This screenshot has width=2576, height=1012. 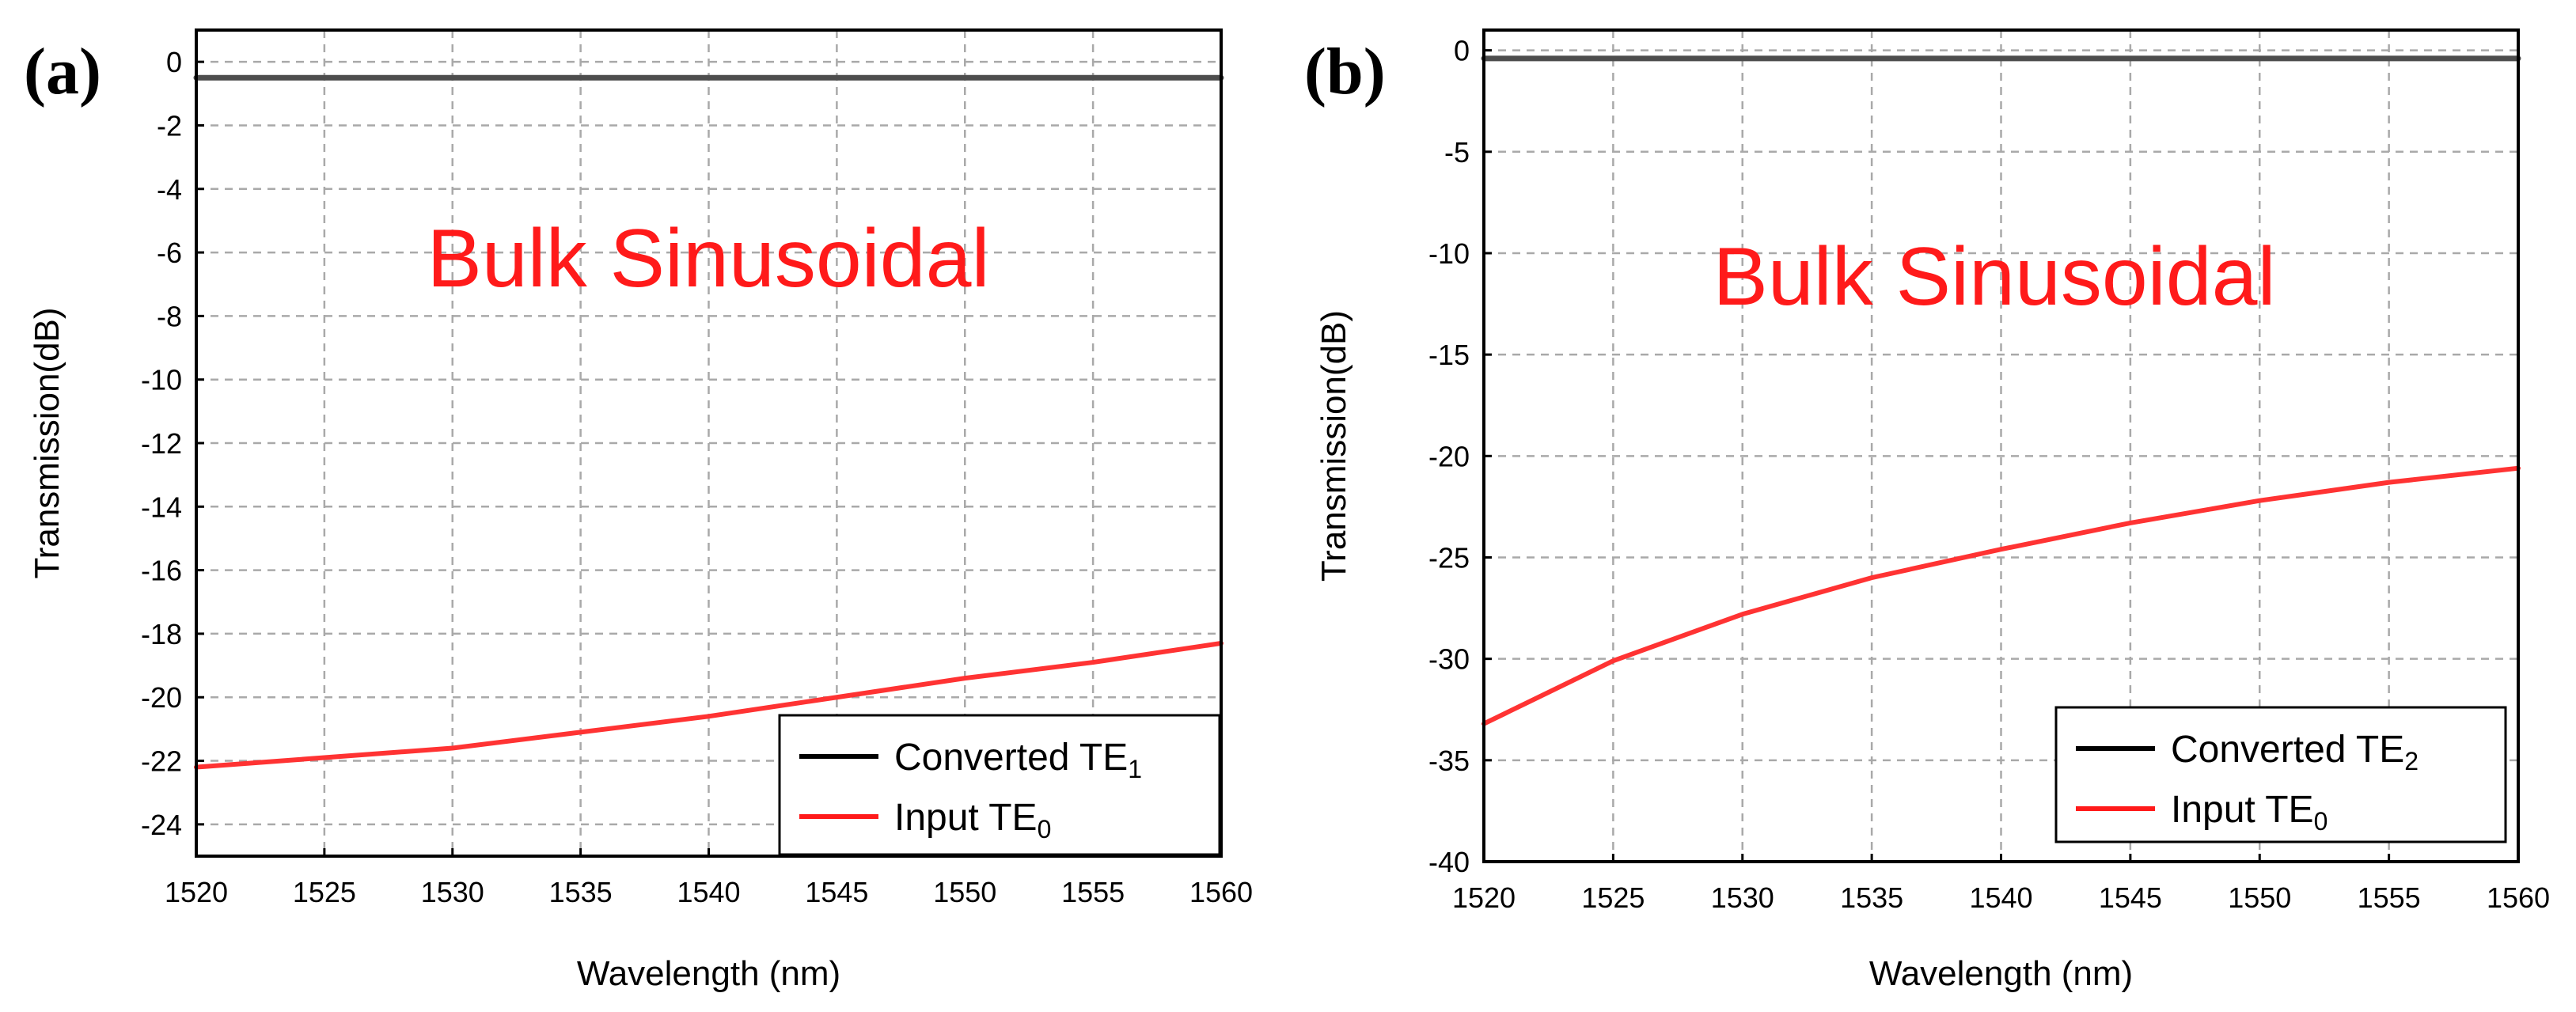 I want to click on legend-label-converted: Converted TE2, so click(x=2295, y=752).